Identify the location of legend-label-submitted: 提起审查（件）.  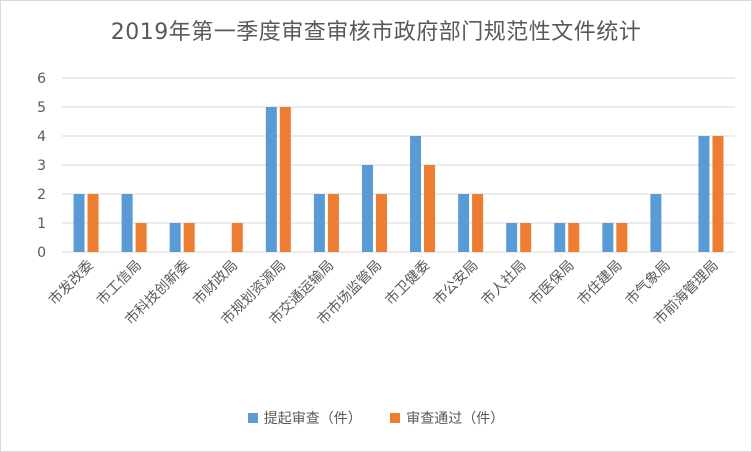
(312, 419).